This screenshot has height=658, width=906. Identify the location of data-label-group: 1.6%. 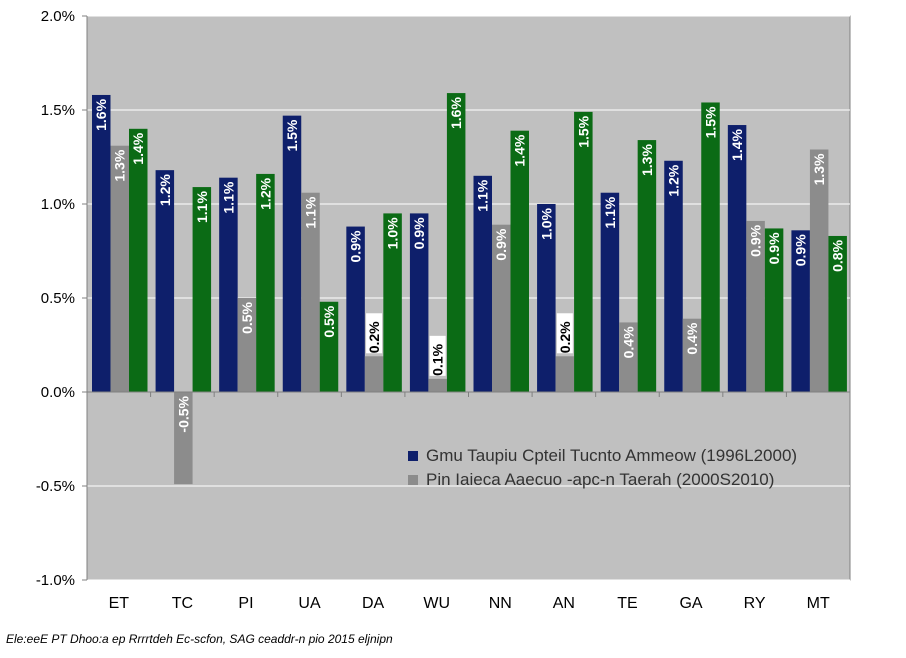
(456, 113).